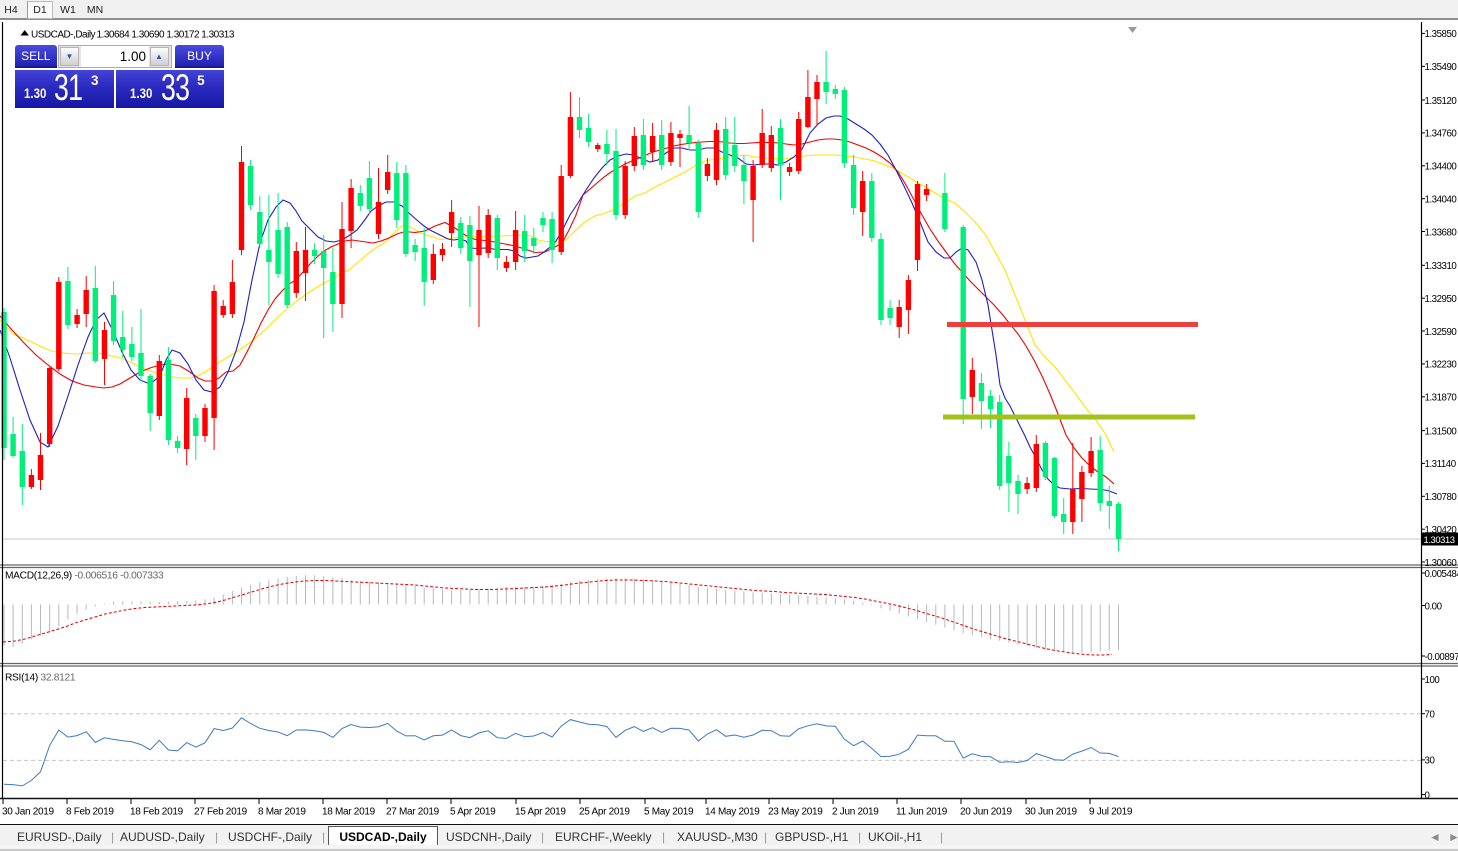  What do you see at coordinates (1441, 200) in the screenshot?
I see `svg-text: 1.34040` at bounding box center [1441, 200].